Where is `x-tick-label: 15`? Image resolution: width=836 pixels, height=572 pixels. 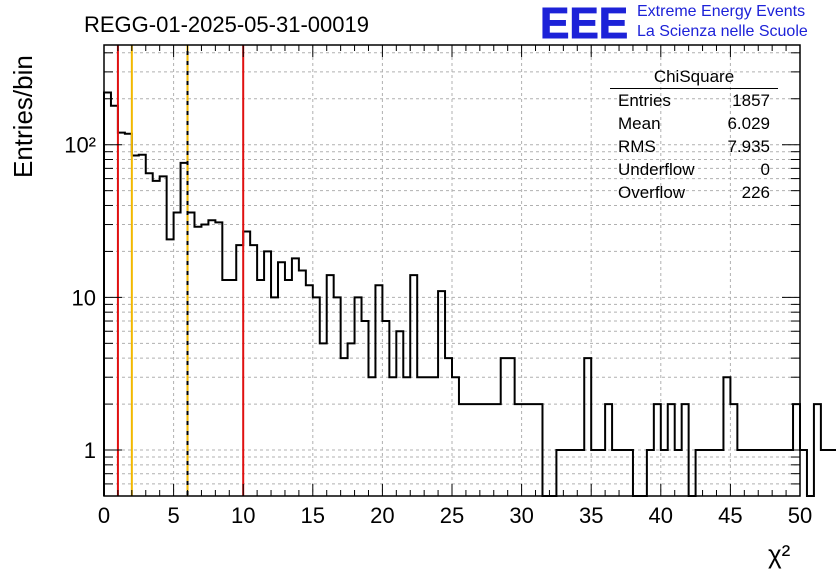
x-tick-label: 15 is located at coordinates (313, 515).